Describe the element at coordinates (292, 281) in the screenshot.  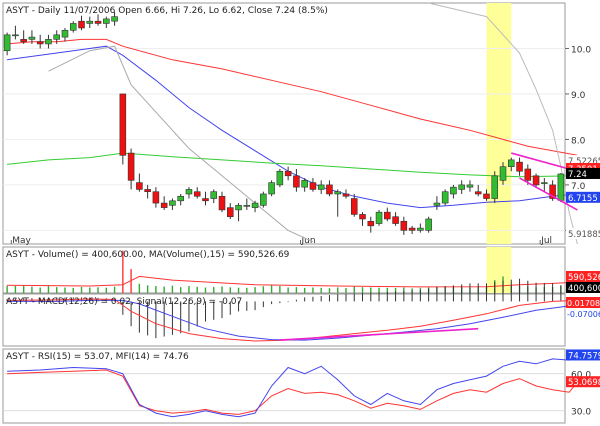
I see `volume-ma-line` at that location.